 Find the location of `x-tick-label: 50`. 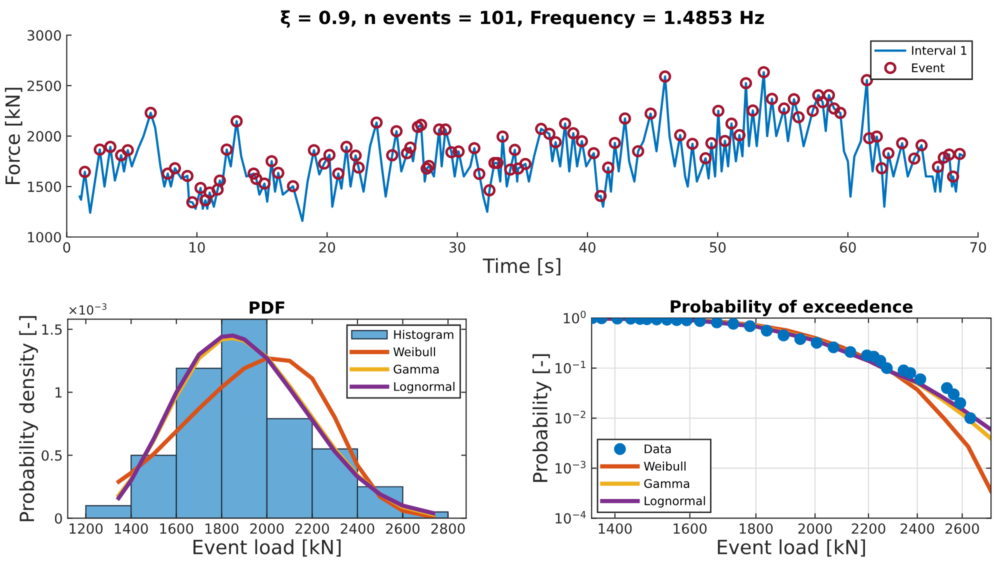

x-tick-label: 50 is located at coordinates (718, 247).